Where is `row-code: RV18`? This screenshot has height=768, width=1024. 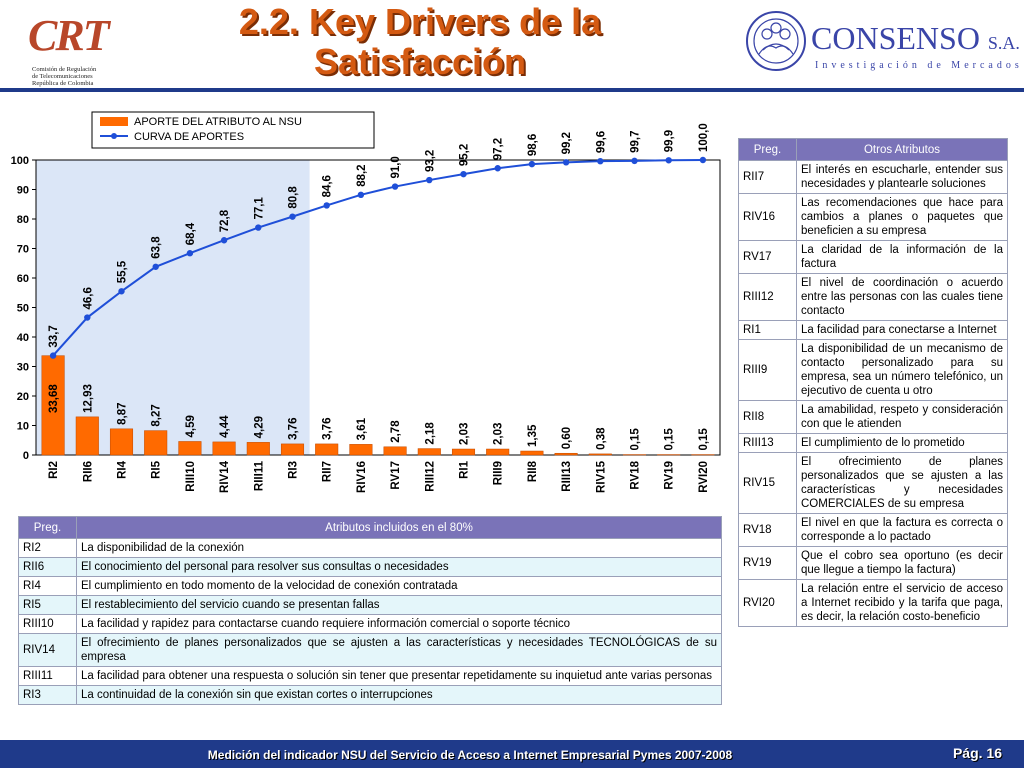
row-code: RV18 is located at coordinates (767, 530).